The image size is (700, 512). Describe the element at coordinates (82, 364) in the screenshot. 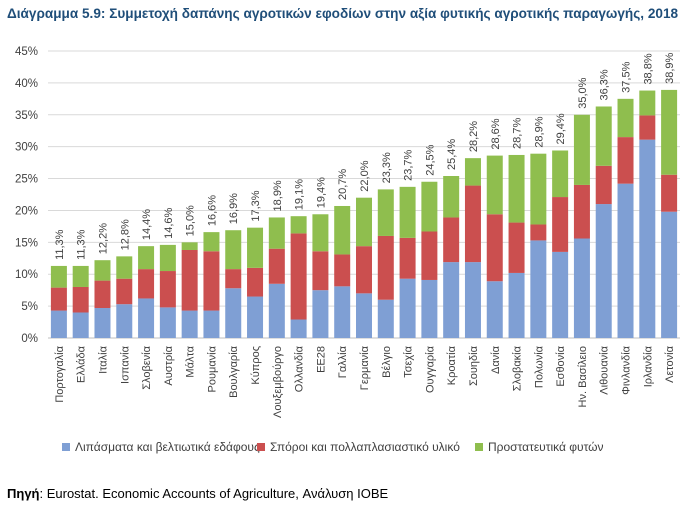

I see `x-tick-label: Ελλάδα` at that location.